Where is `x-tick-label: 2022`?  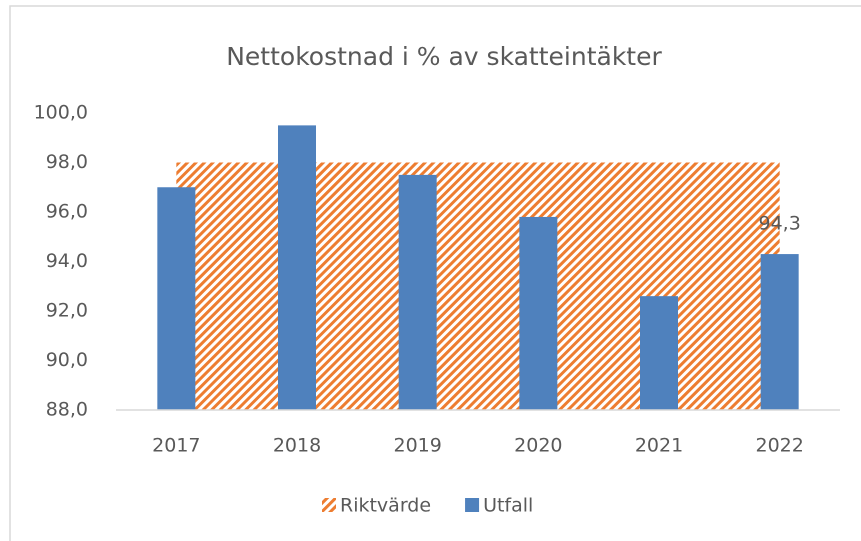 x-tick-label: 2022 is located at coordinates (779, 446).